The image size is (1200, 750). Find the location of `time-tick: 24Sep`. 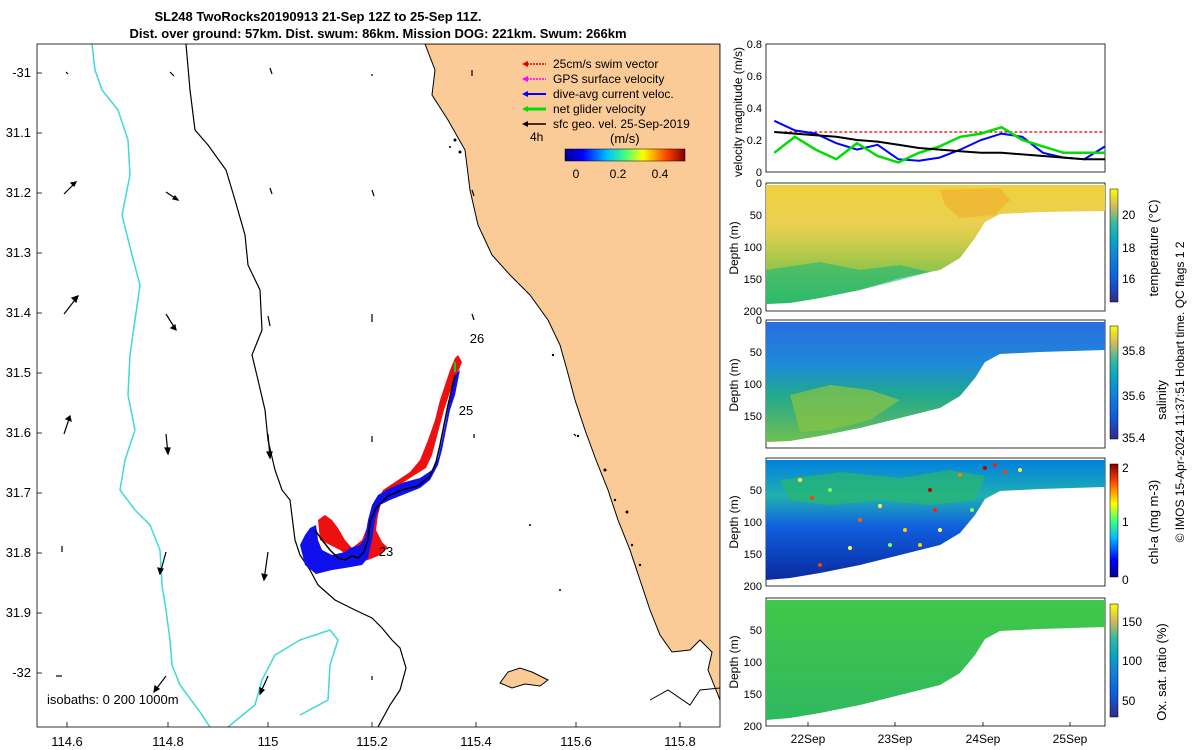

time-tick: 24Sep is located at coordinates (983, 739).